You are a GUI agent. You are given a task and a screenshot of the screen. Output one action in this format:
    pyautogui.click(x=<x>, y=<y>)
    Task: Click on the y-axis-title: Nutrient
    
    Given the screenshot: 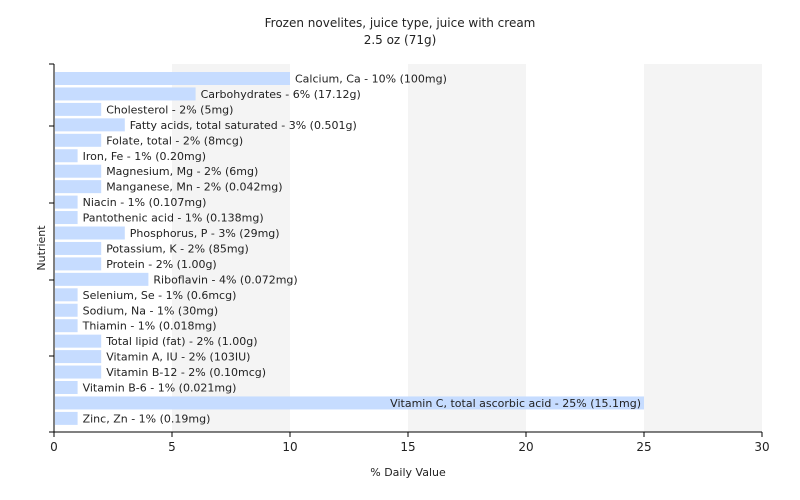 What is the action you would take?
    pyautogui.click(x=41, y=248)
    